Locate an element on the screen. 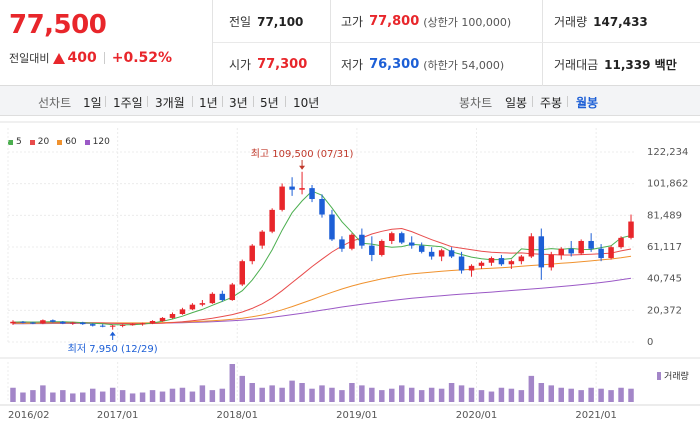 This screenshot has height=440, width=700. candle-monthly: 월봉 is located at coordinates (587, 103).